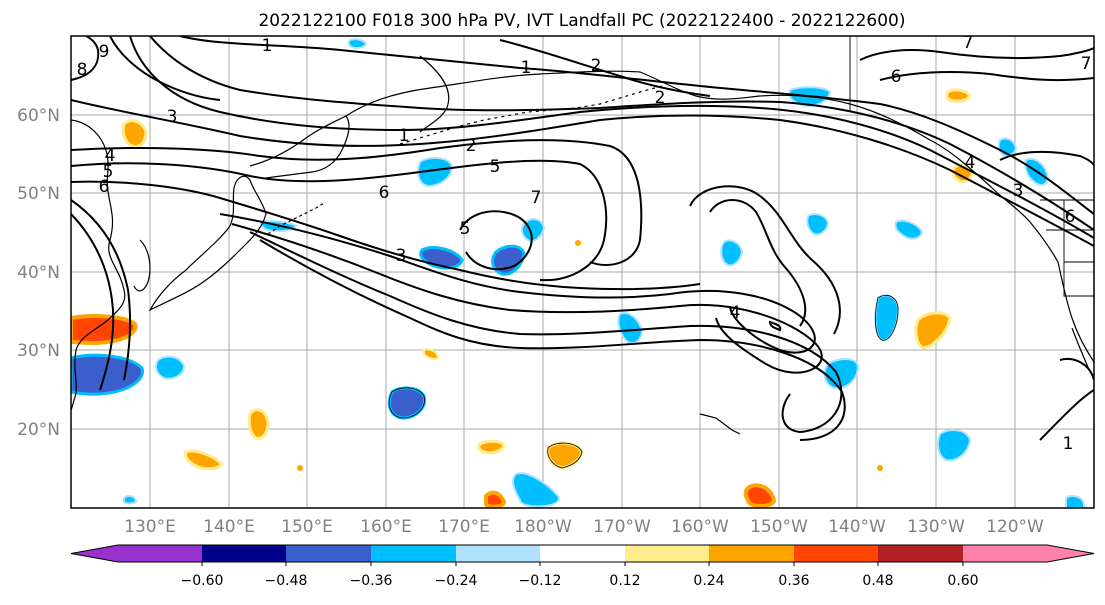 The height and width of the screenshot is (605, 1105). I want to click on pv-thin-contour, so click(565, 455).